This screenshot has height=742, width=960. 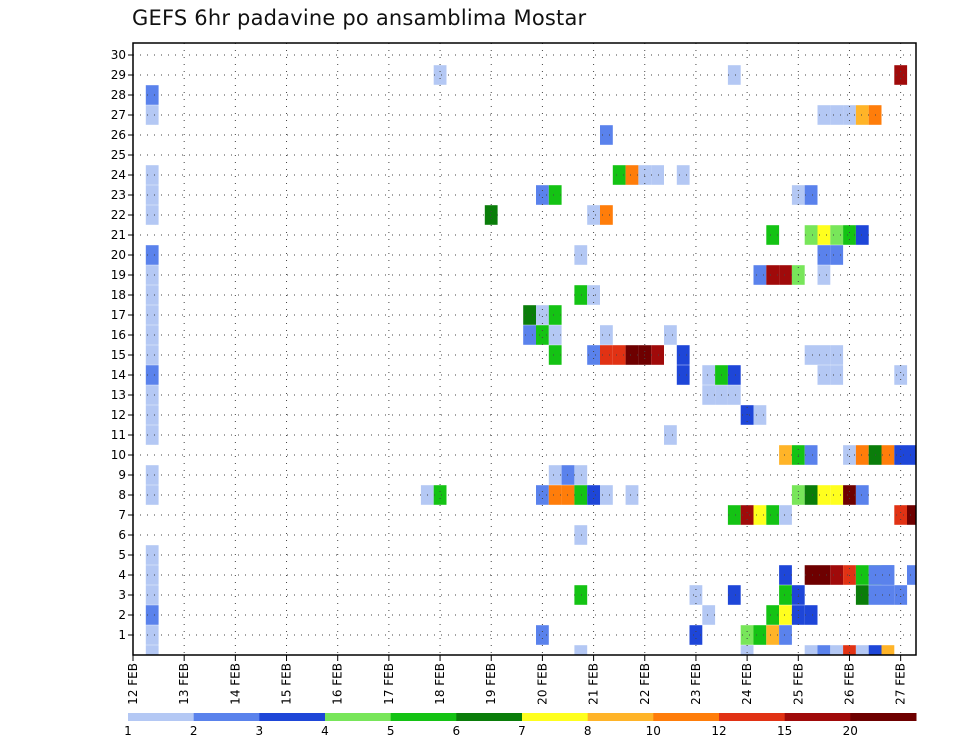 I want to click on x-tick-label: 20 FEB, so click(x=542, y=684).